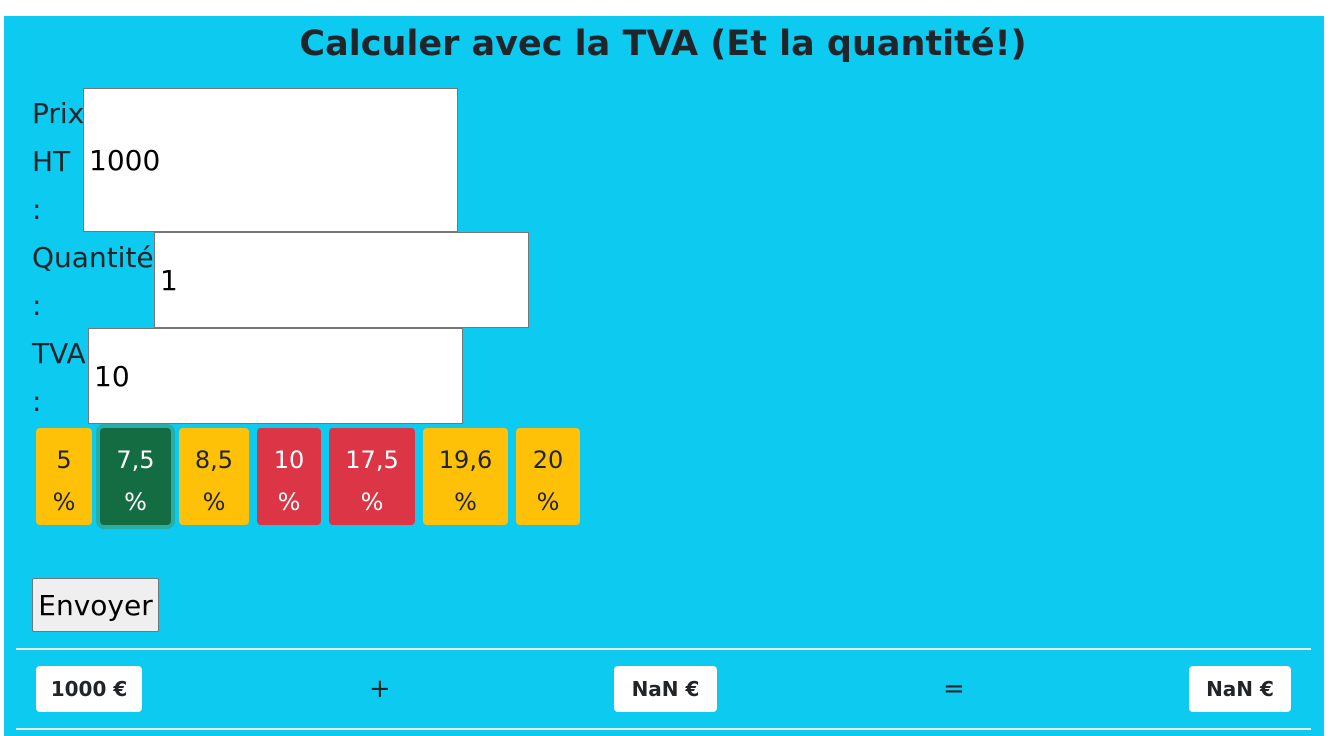  Describe the element at coordinates (665, 689) in the screenshot. I see `vat-amount-badge: NaN €` at that location.